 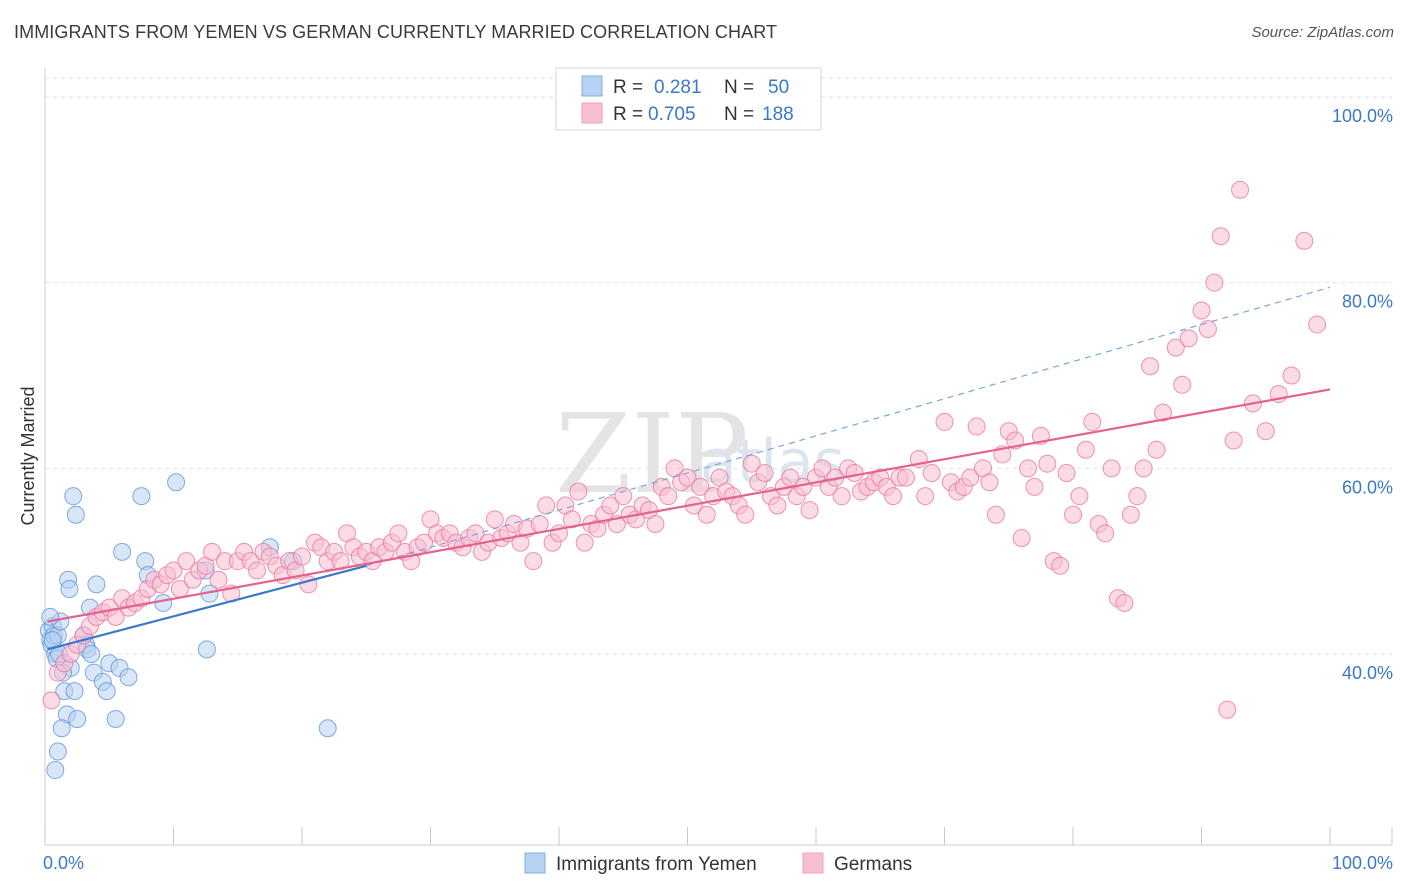 I want to click on y-axis-title: Currently Married, so click(x=28, y=455).